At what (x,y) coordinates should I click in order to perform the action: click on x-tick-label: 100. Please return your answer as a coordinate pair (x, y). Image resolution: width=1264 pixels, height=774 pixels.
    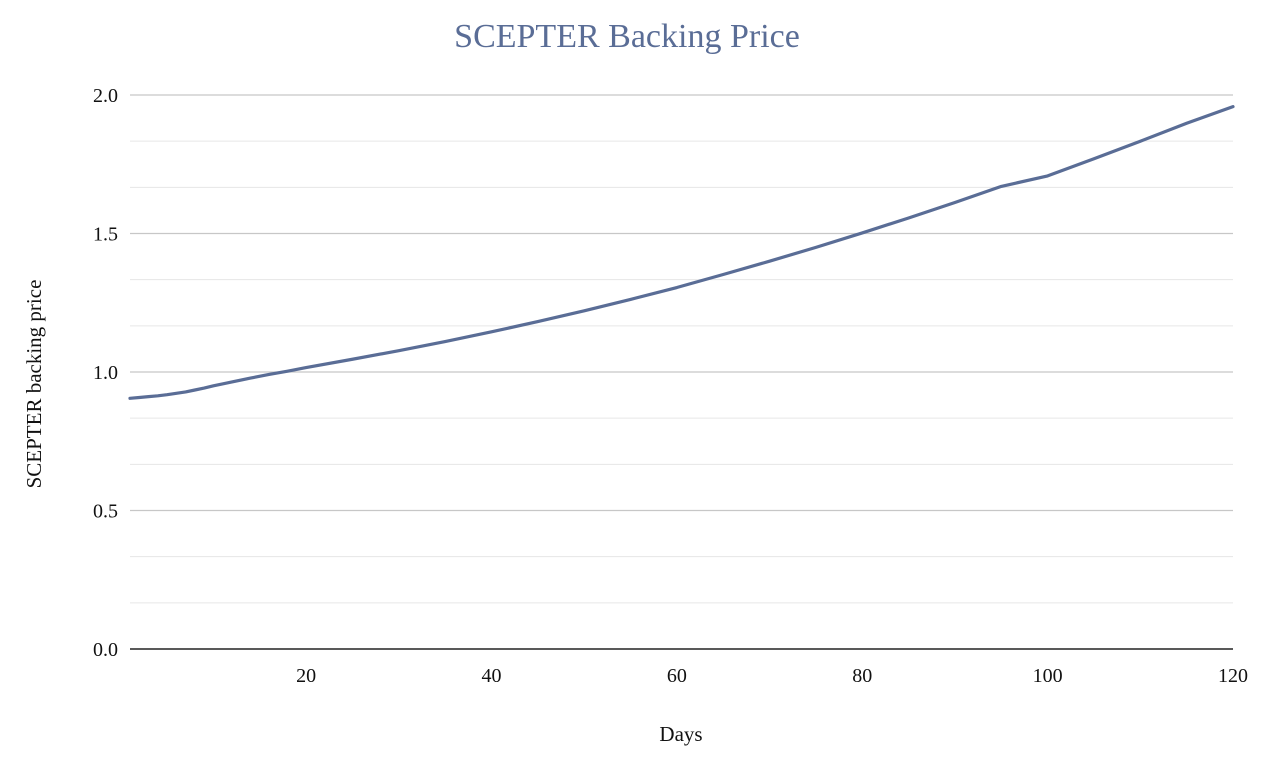
    Looking at the image, I should click on (1048, 676).